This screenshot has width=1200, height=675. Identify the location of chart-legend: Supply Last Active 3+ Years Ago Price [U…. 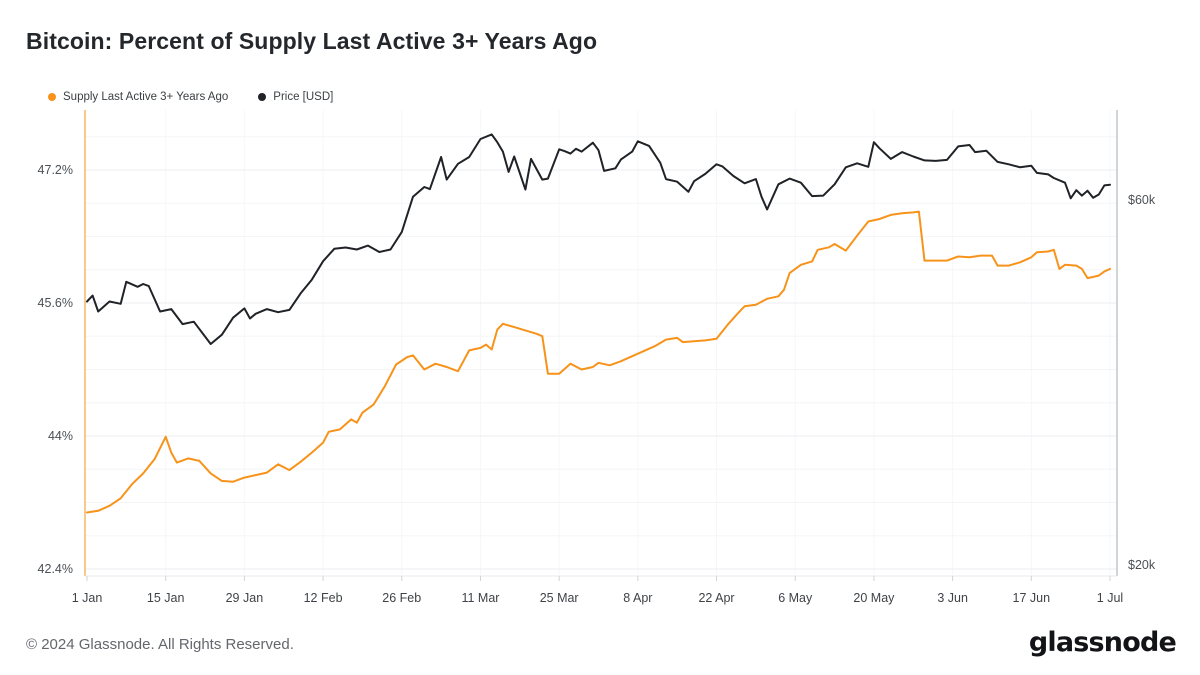
(190, 97).